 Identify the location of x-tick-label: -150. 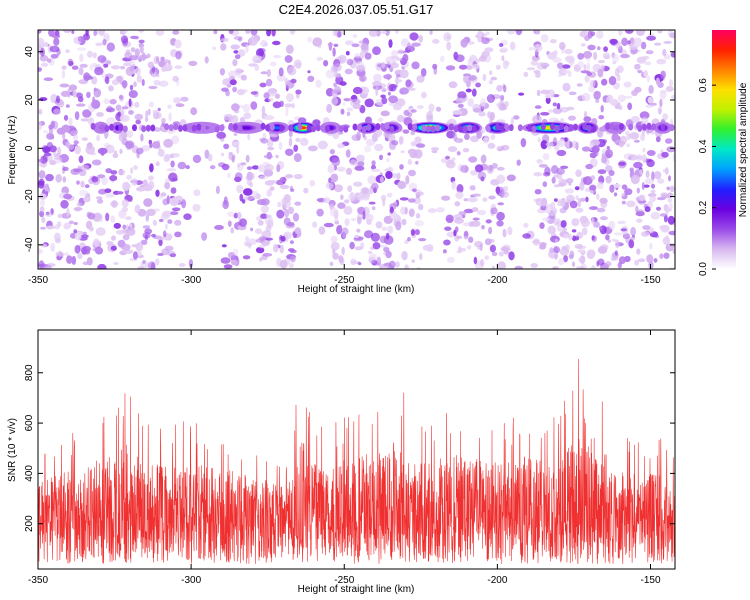
(650, 280).